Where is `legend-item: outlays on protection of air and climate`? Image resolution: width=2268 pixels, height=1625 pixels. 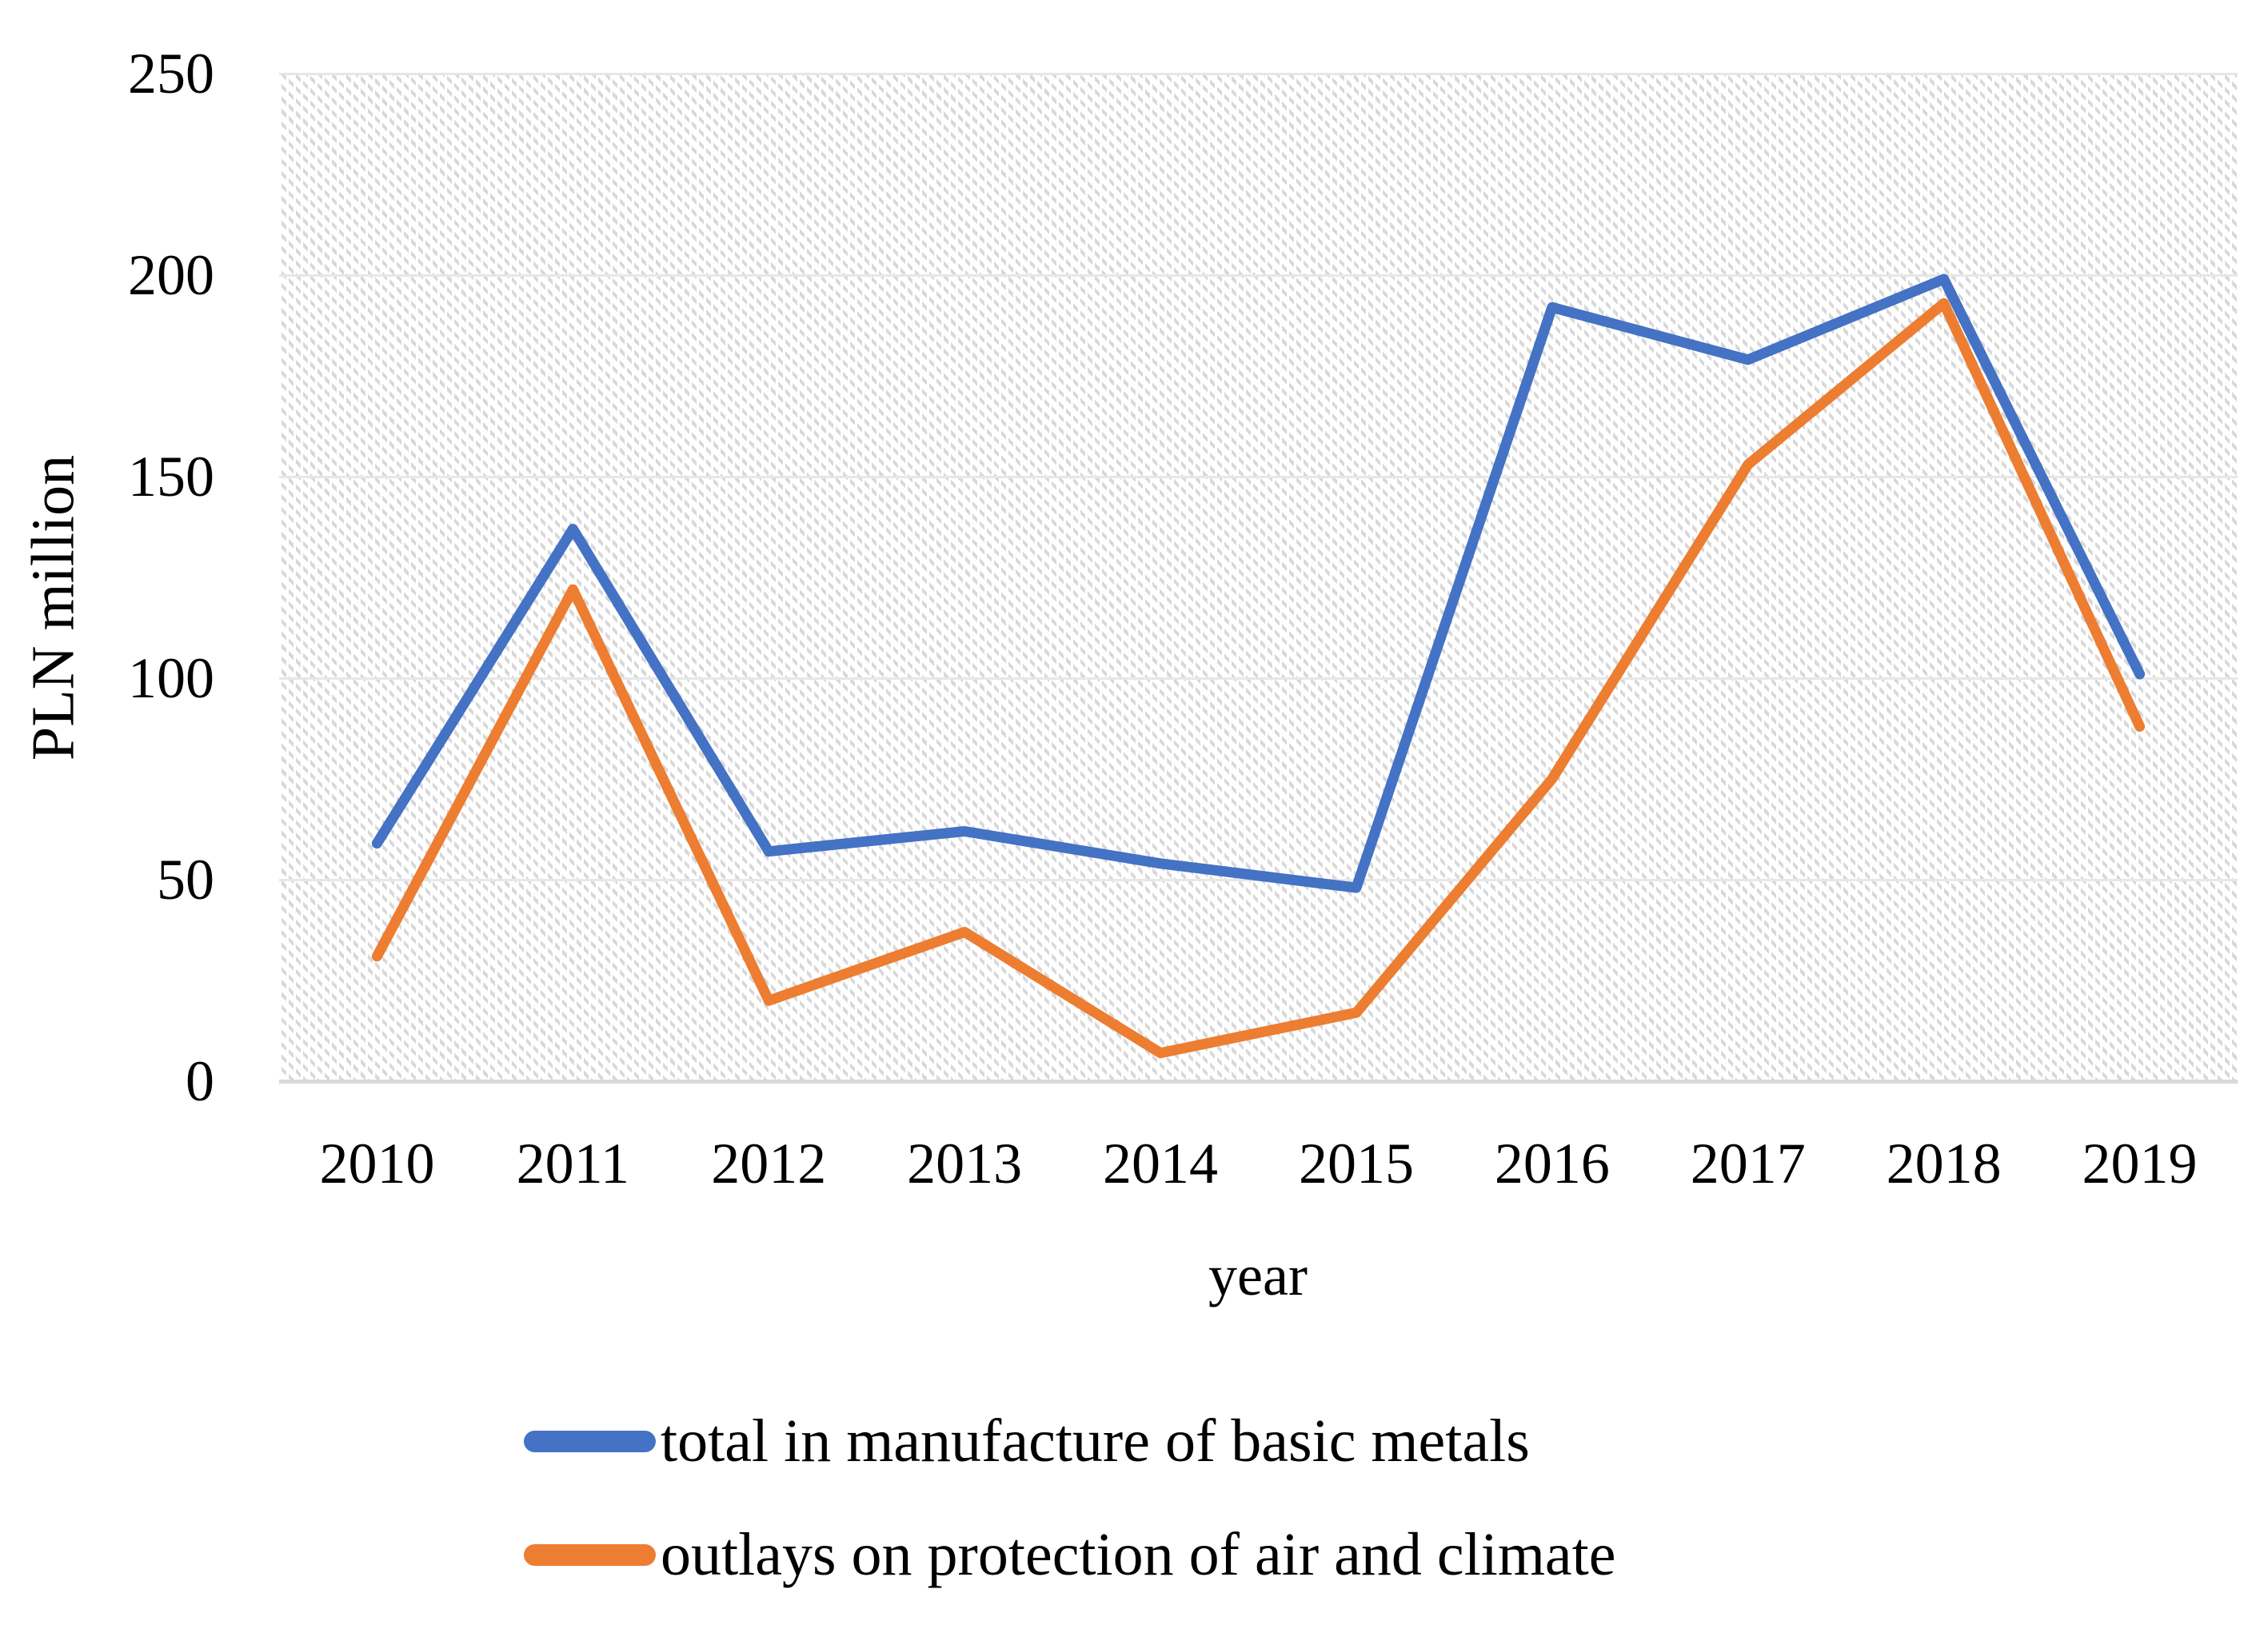 legend-item: outlays on protection of air and climate is located at coordinates (1070, 1555).